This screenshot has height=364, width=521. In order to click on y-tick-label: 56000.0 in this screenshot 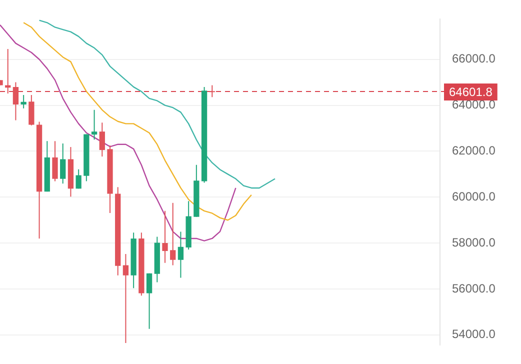, I will do `click(474, 288)`.